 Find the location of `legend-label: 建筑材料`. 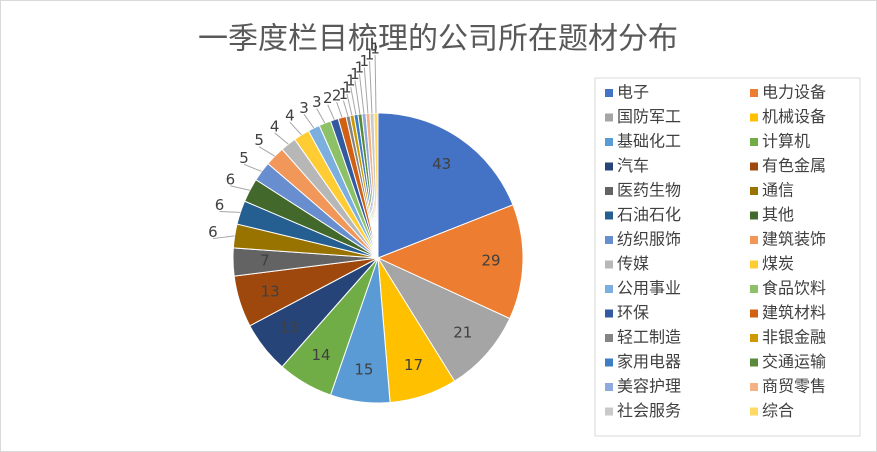

legend-label: 建筑材料 is located at coordinates (794, 312).